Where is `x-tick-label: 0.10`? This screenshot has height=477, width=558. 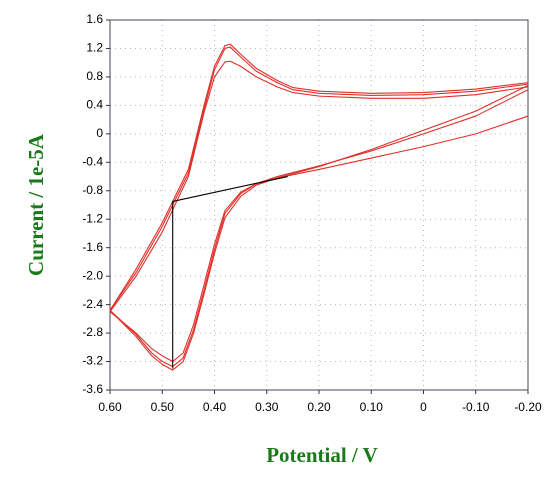
x-tick-label: 0.10 is located at coordinates (372, 407).